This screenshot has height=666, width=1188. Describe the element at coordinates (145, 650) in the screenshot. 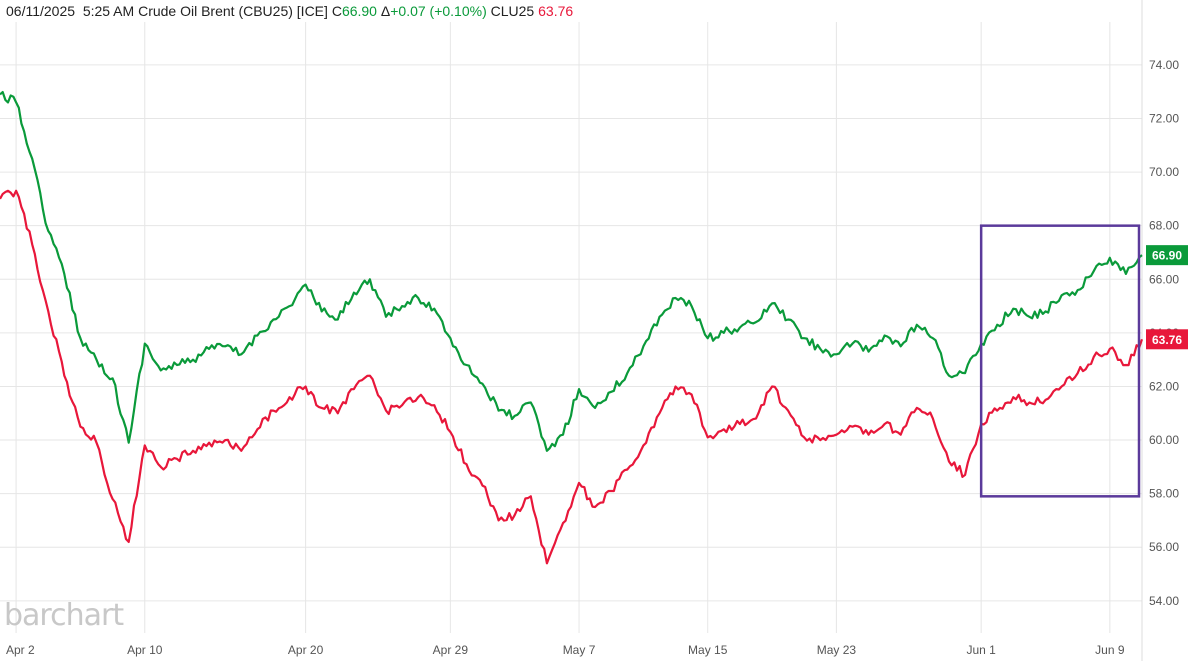

I see `x-tick-label: Apr 10` at that location.